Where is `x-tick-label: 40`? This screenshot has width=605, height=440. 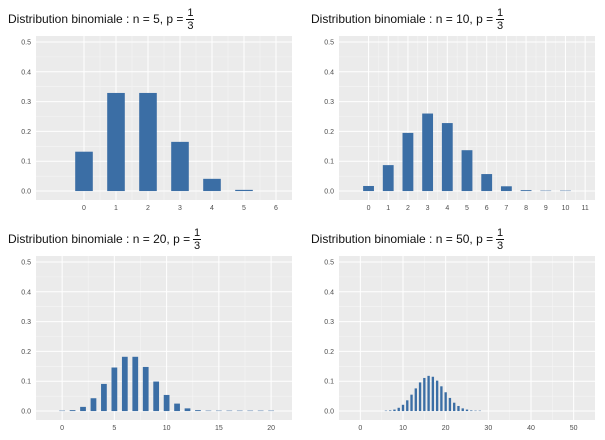
x-tick-label: 40 is located at coordinates (531, 428).